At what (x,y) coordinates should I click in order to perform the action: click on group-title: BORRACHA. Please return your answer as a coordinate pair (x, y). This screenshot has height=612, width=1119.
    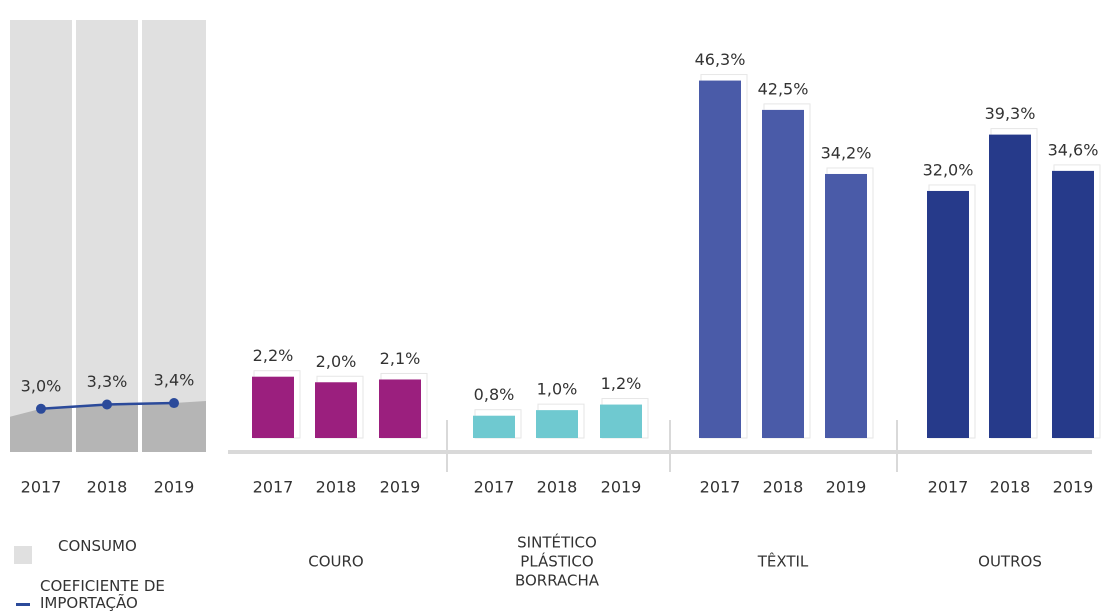
    Looking at the image, I should click on (557, 581).